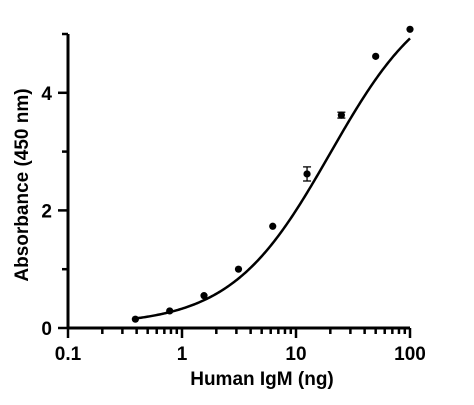  I want to click on x-axis: 0.1 1 10 100 Human IgM (ng), so click(240, 358).